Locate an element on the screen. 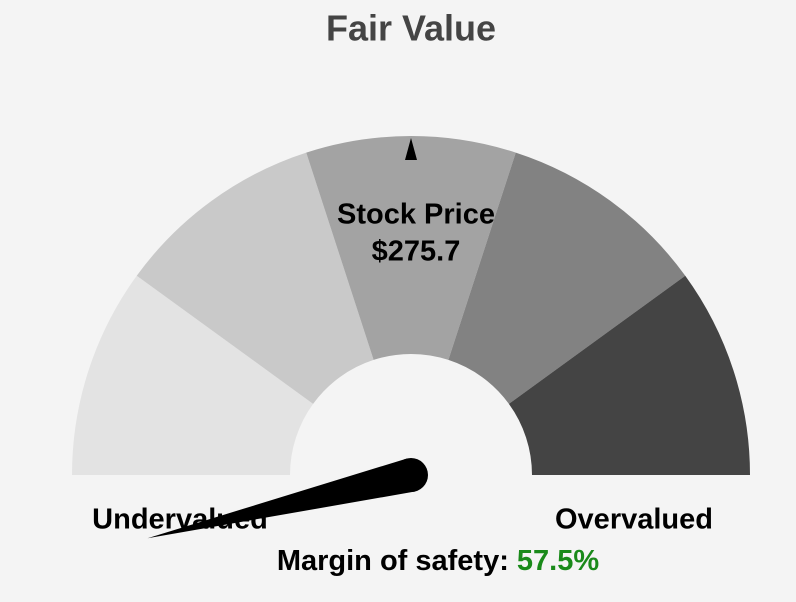 The image size is (796, 602). right-label: Overvalued is located at coordinates (634, 520).